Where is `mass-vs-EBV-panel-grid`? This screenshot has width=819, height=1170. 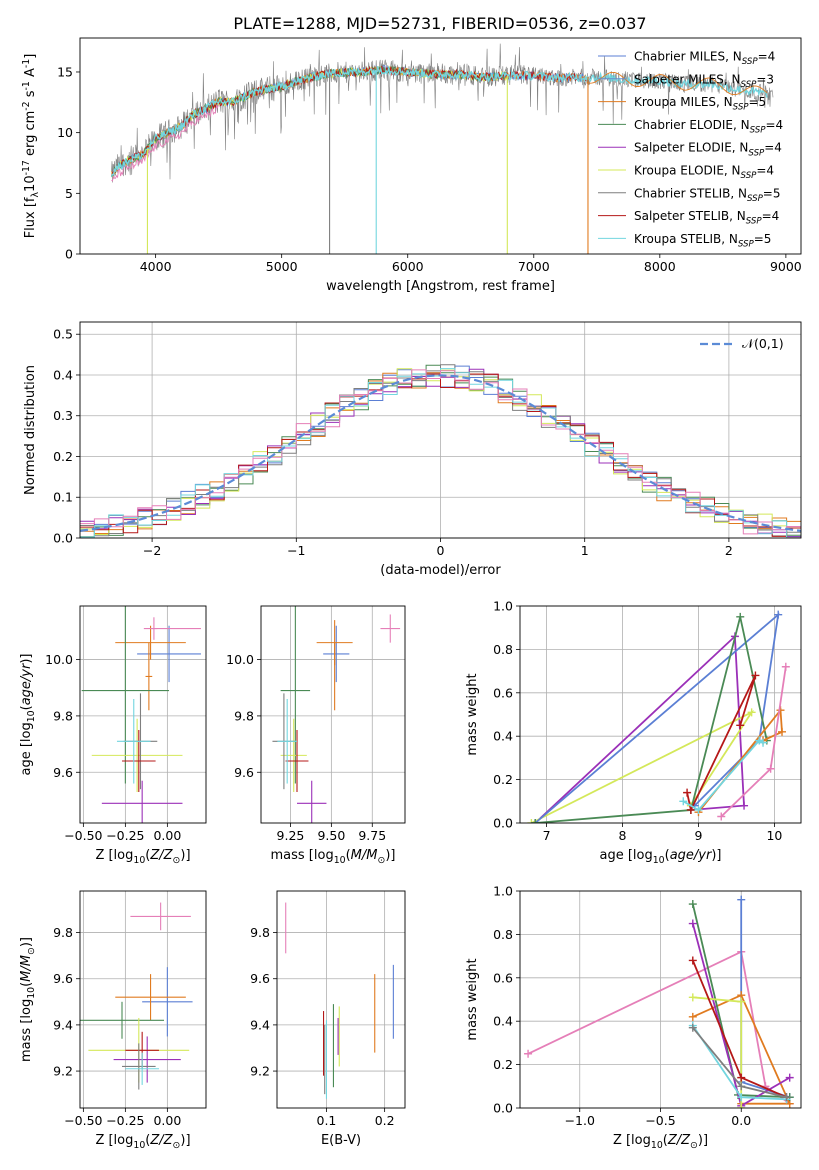 mass-vs-EBV-panel-grid is located at coordinates (341, 999).